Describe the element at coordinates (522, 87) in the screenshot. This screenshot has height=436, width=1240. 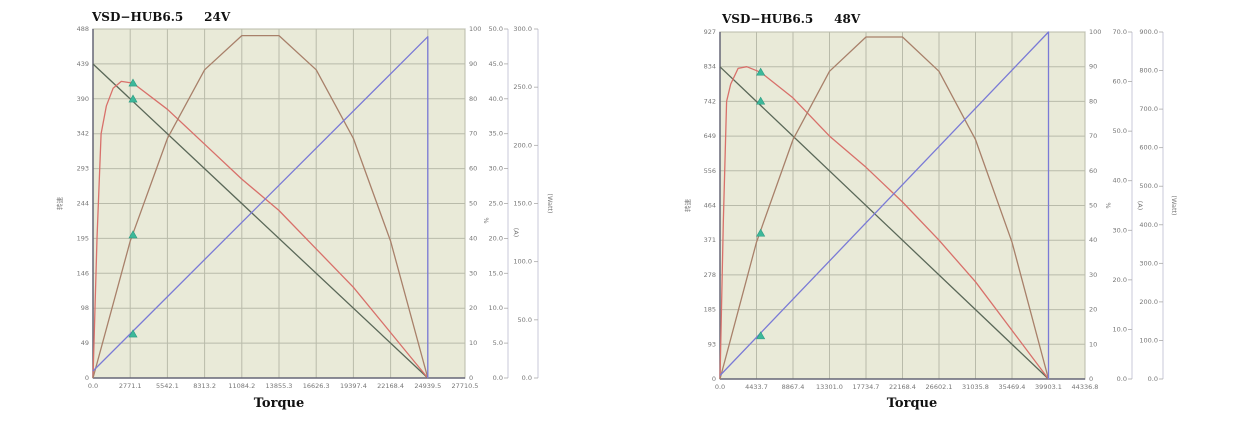
I see `right-tick-label: 250.0` at that location.